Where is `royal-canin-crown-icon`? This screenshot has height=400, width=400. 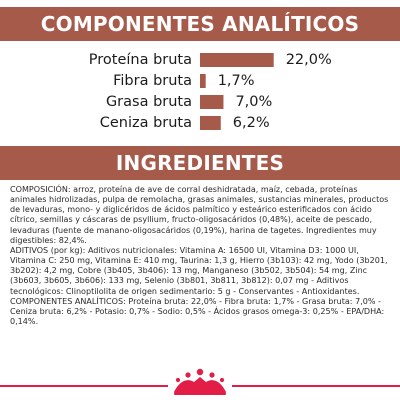 royal-canin-crown-icon is located at coordinates (200, 381).